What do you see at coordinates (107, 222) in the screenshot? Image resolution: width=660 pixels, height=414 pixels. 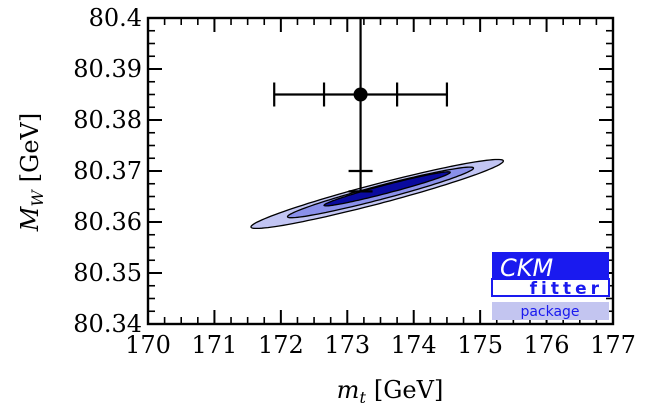 I see `y-tick-label: 80.36` at bounding box center [107, 222].